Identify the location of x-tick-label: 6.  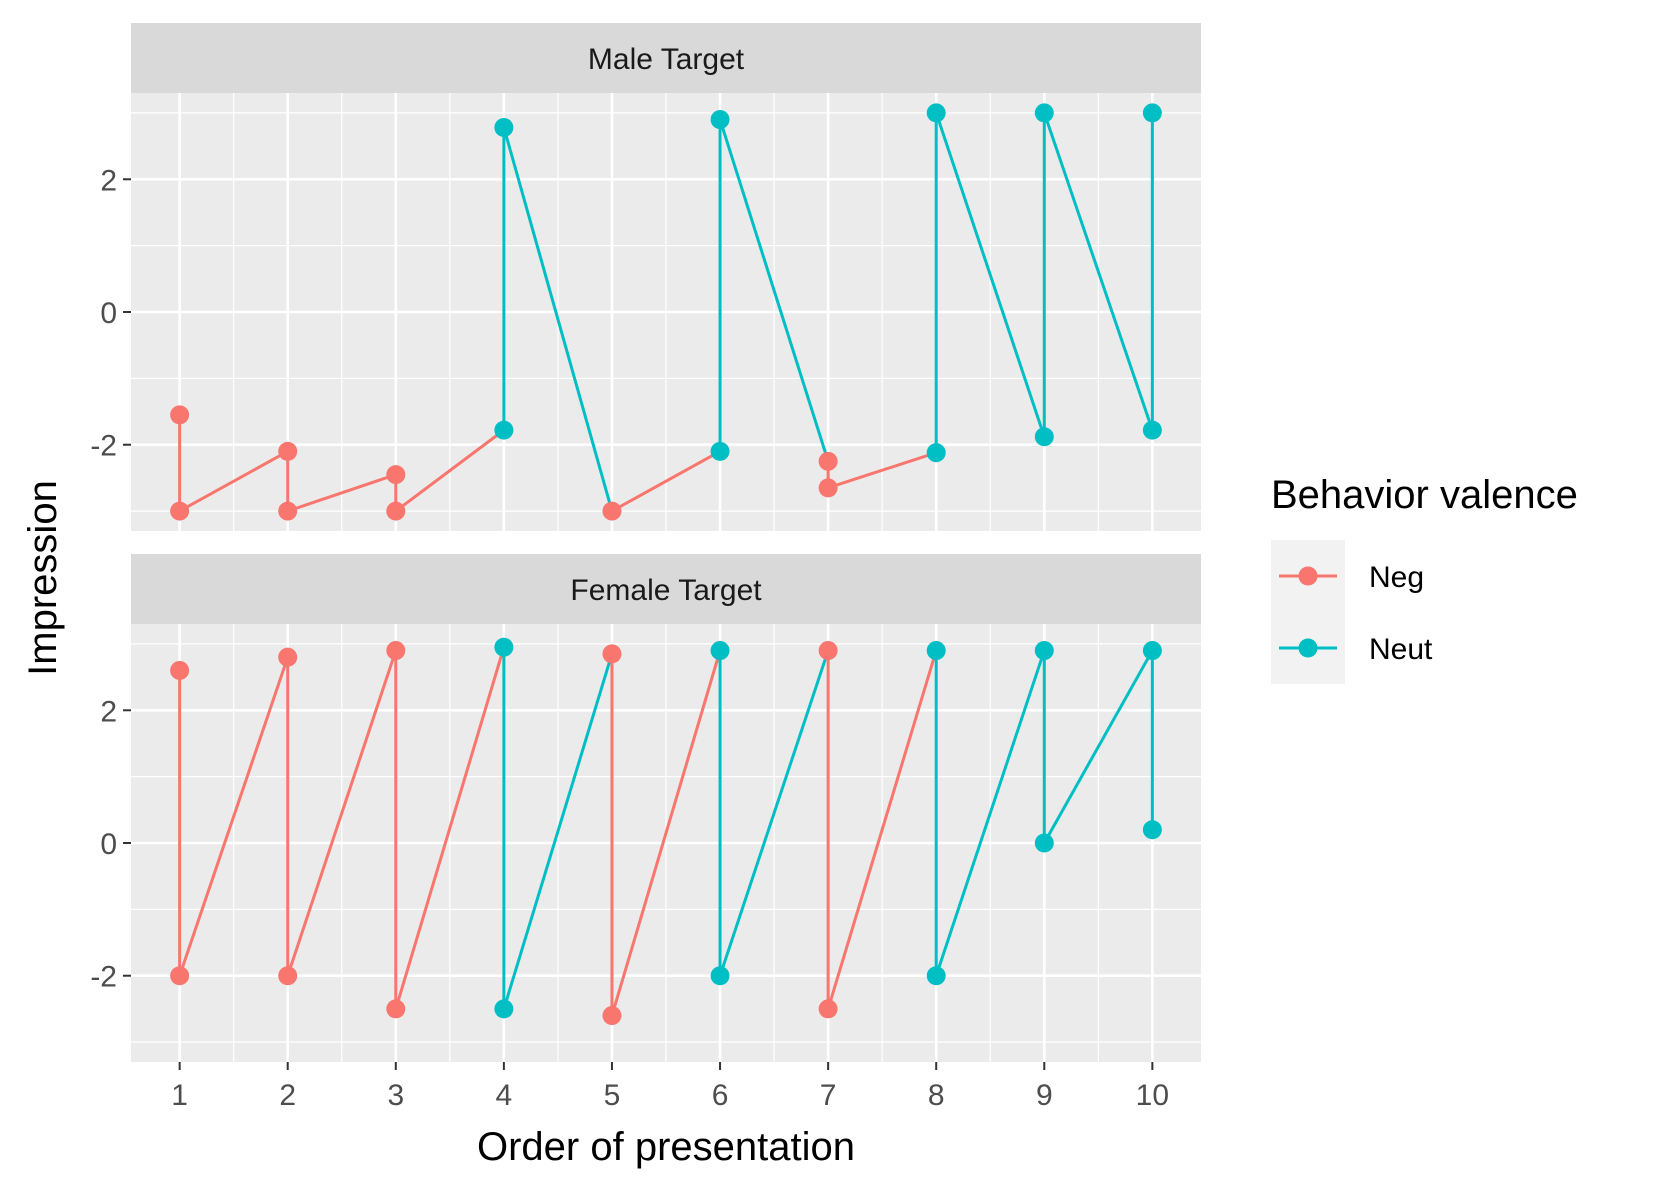
(720, 1095).